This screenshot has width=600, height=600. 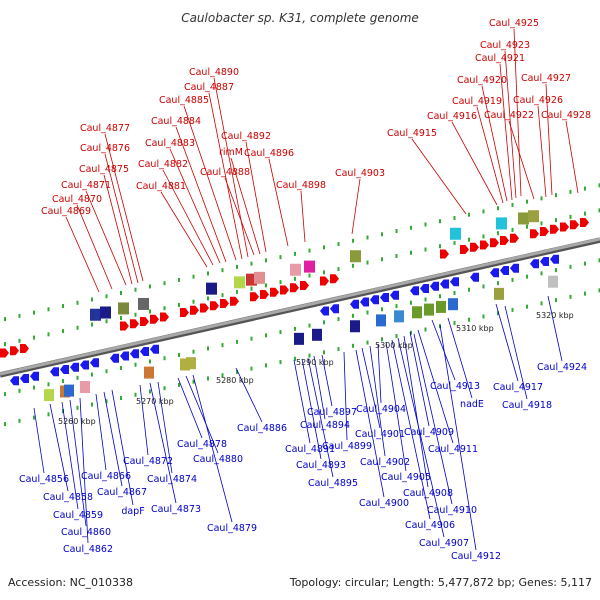 I want to click on lower-gene-label: Caul_4858, so click(x=68, y=497).